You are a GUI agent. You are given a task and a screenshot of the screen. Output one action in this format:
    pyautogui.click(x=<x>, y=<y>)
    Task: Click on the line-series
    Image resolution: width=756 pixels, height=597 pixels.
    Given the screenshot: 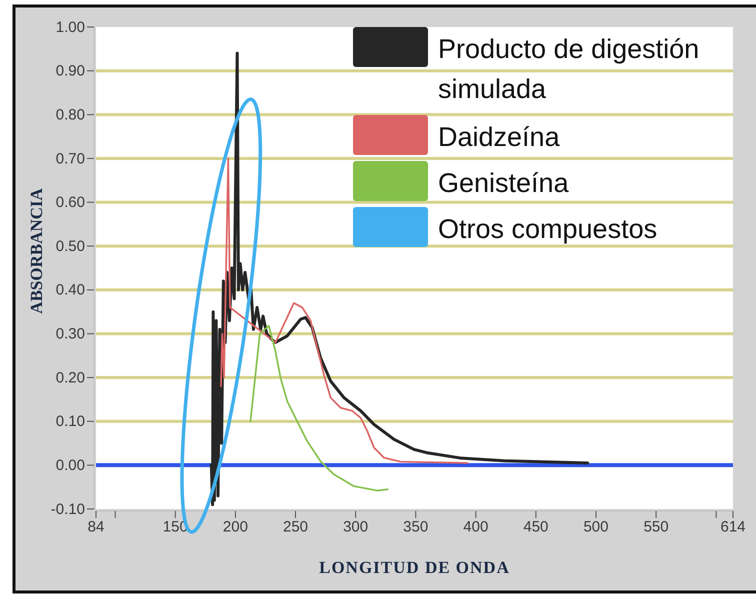 What is the action you would take?
    pyautogui.click(x=319, y=408)
    